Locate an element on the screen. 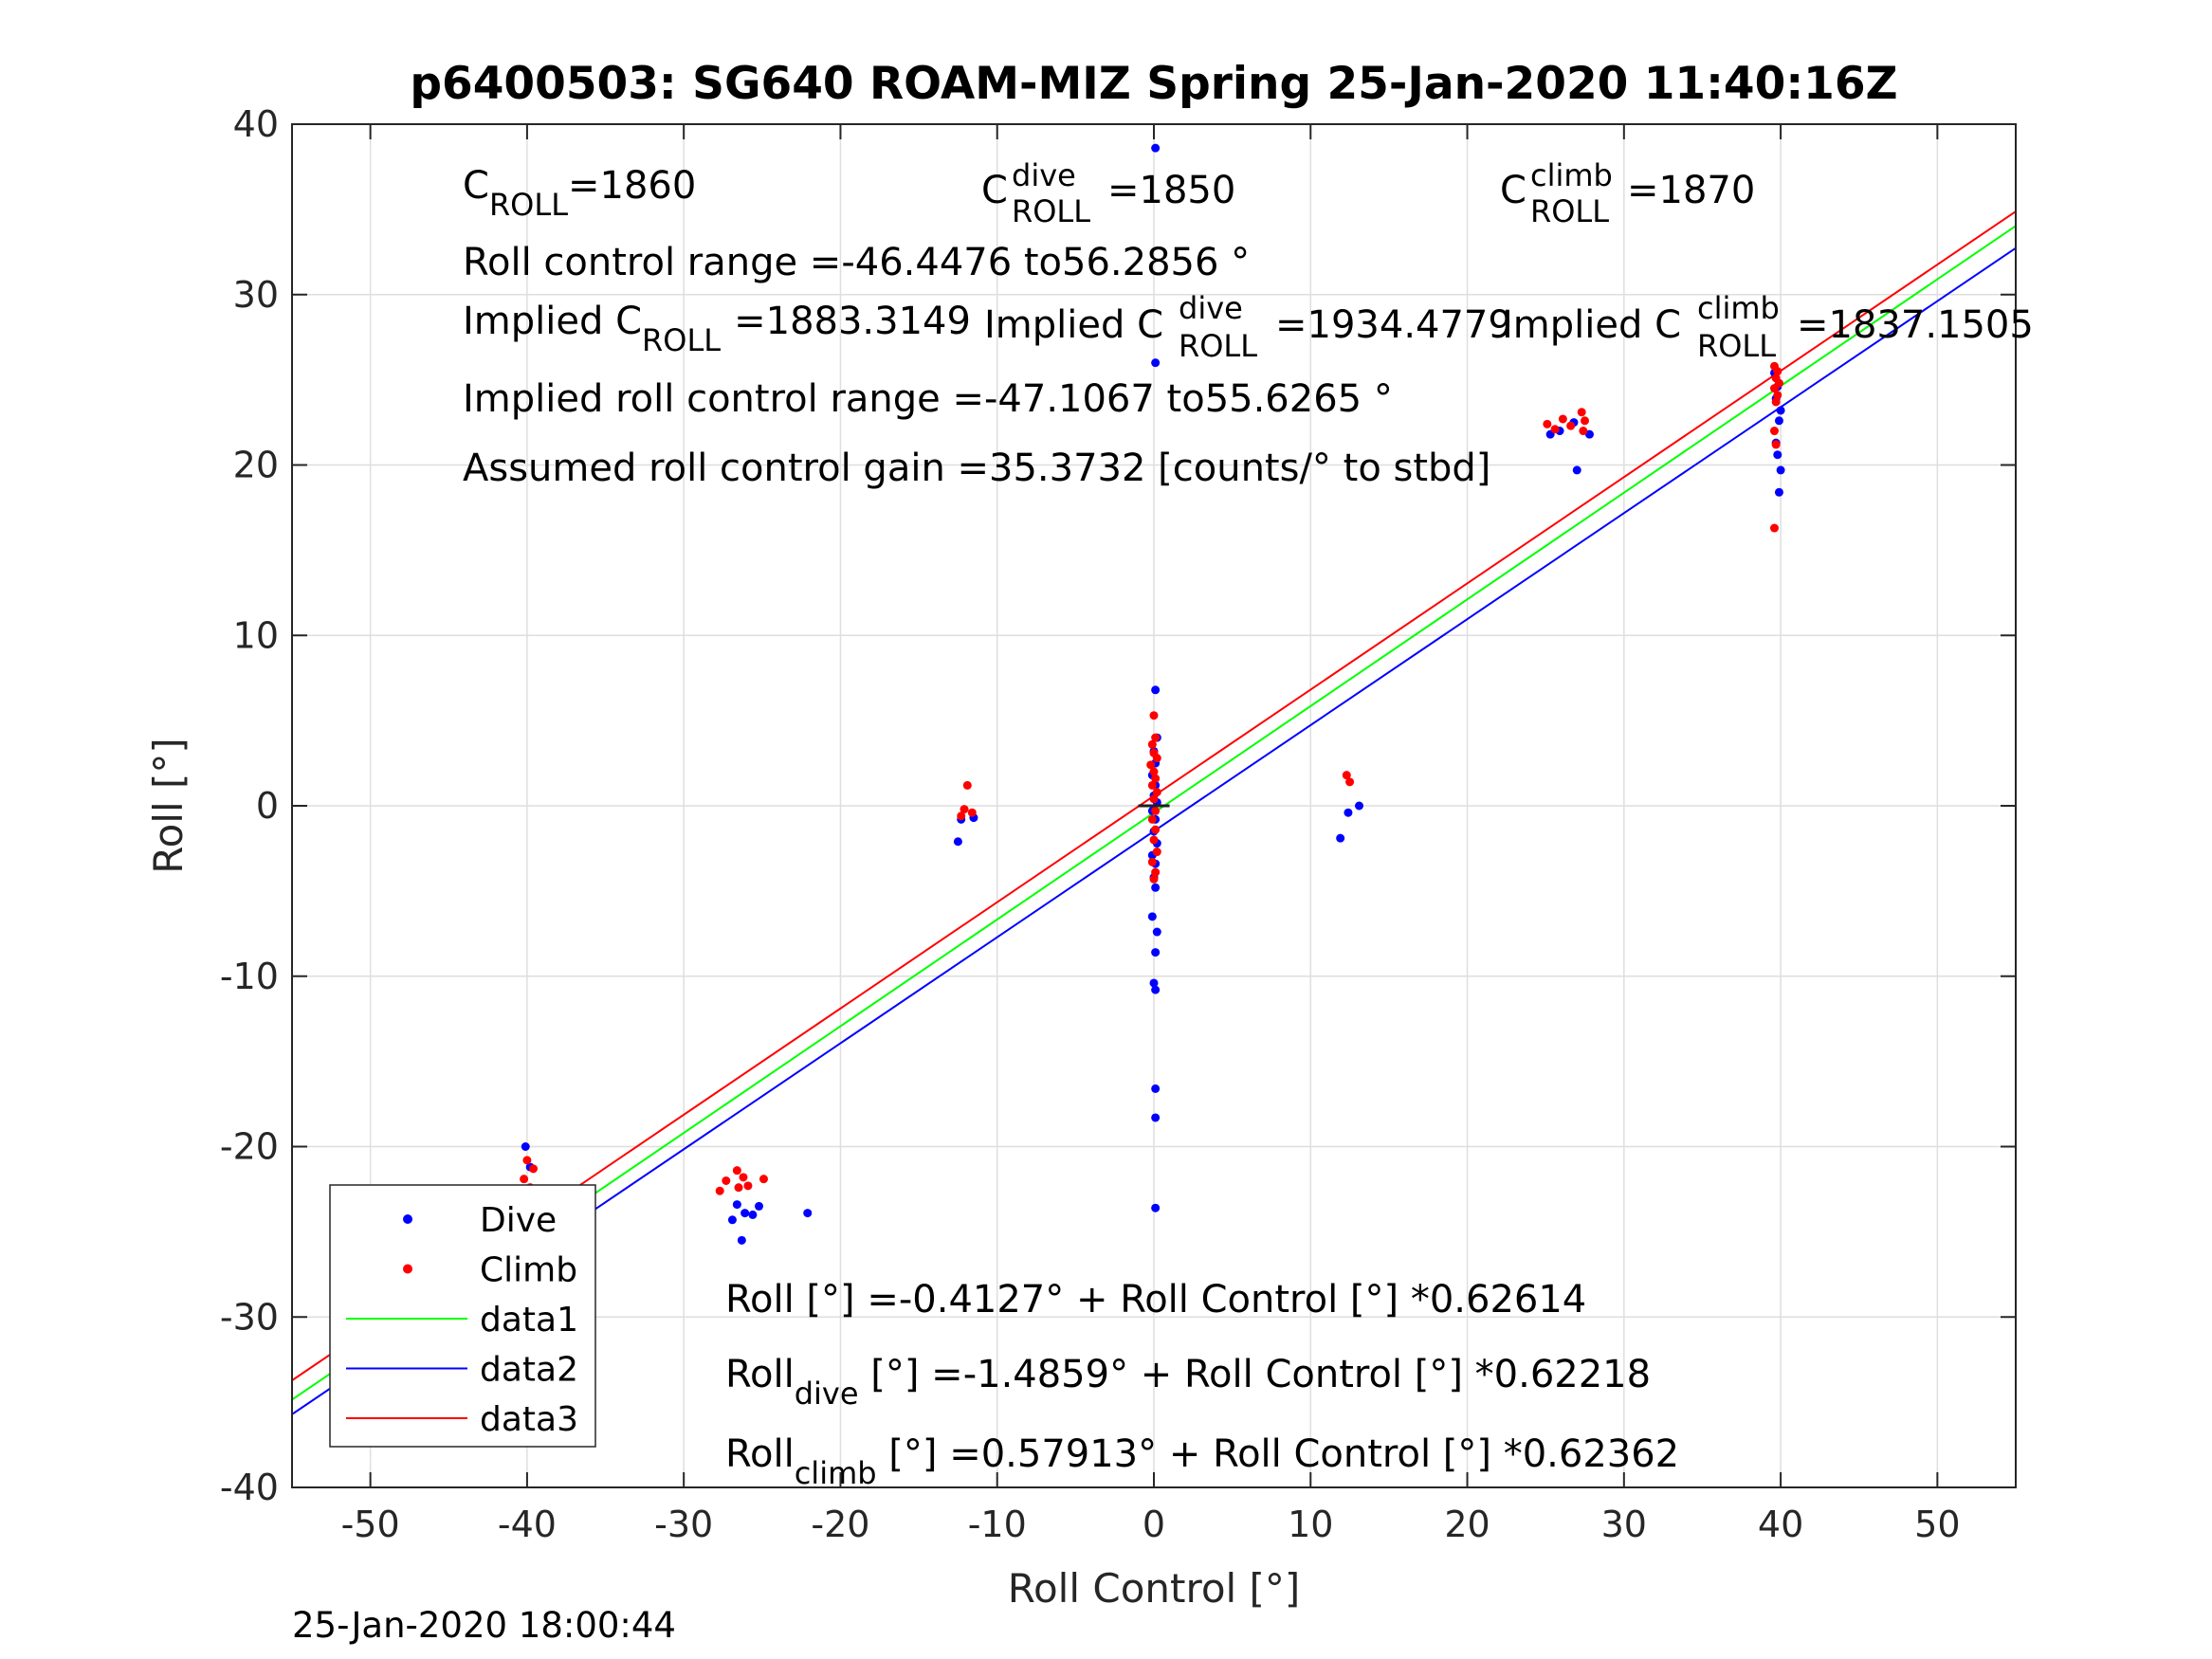 The width and height of the screenshot is (2212, 1659). annotation-implied-c-roll-dive-value: =1934.4779 is located at coordinates (1393, 325).